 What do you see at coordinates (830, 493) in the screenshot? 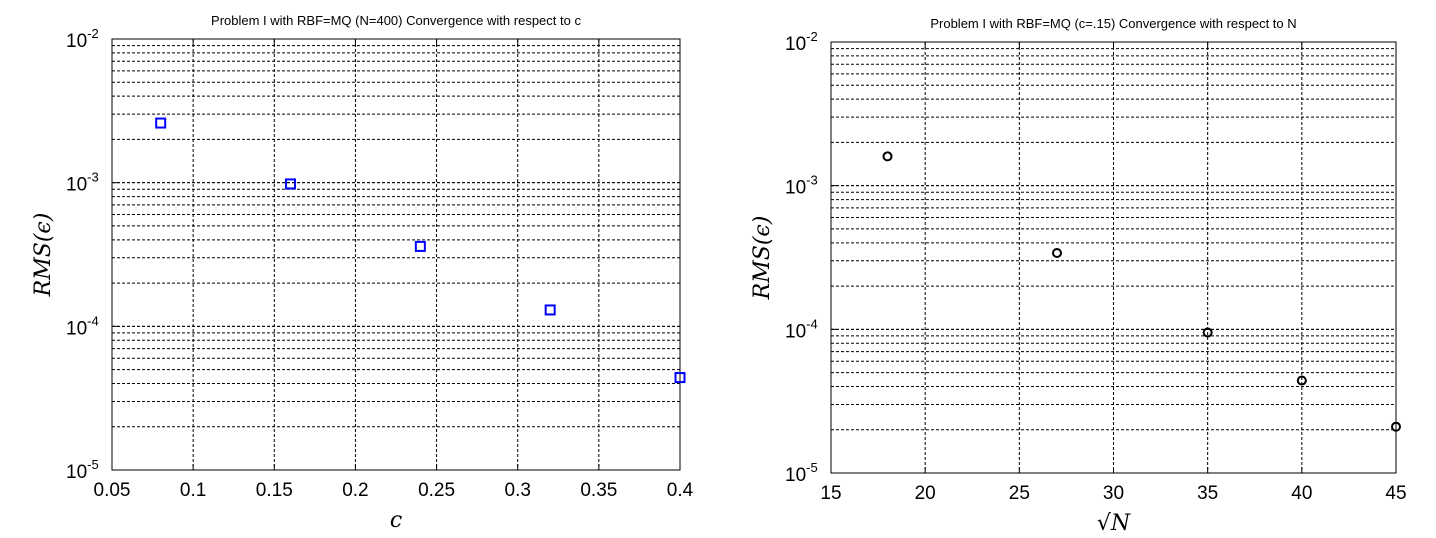
I see `x-tick-label: 15` at bounding box center [830, 493].